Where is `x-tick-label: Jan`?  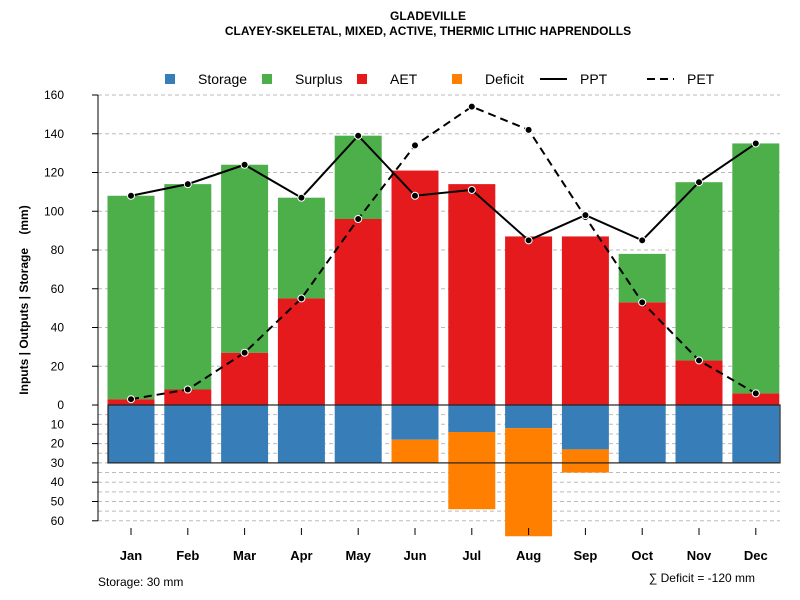
x-tick-label: Jan is located at coordinates (131, 555).